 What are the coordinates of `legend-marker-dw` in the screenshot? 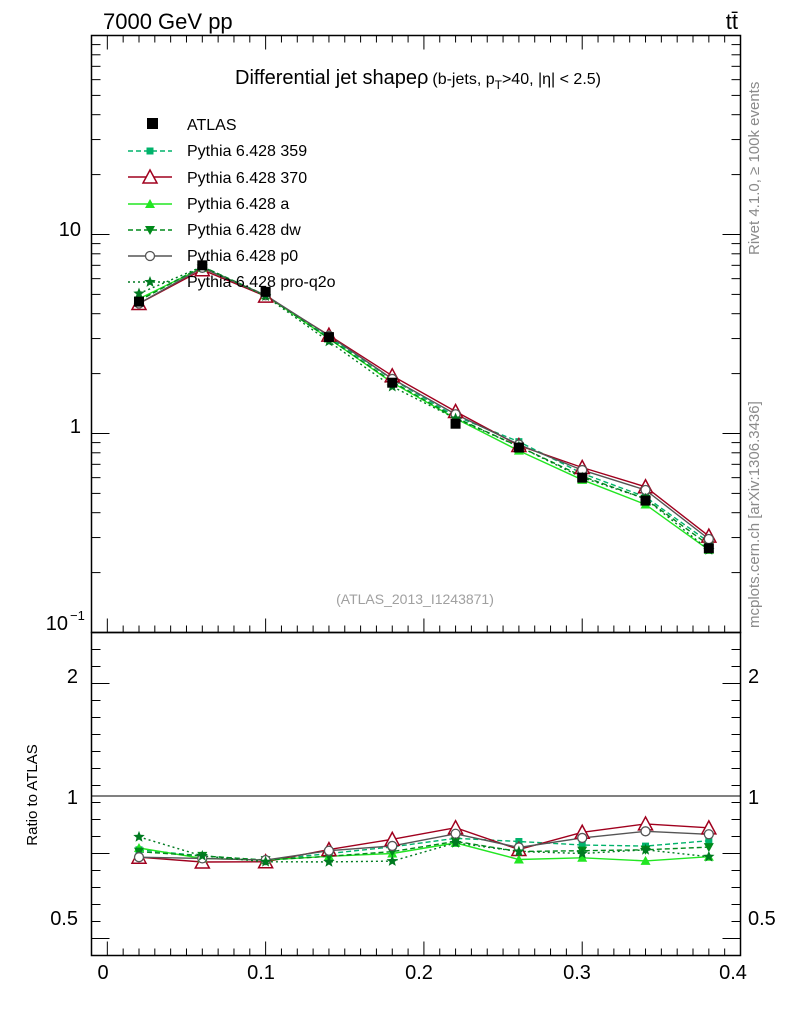 It's located at (150, 230).